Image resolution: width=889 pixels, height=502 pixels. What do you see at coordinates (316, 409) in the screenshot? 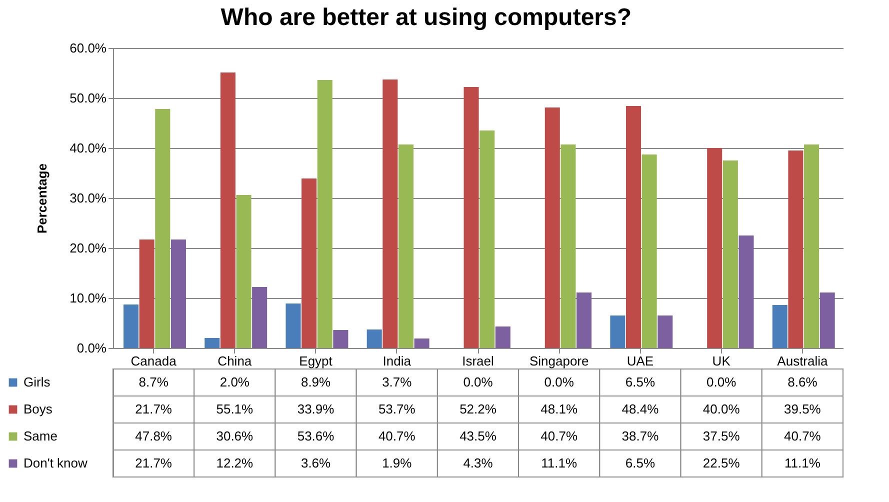
I see `data-label: 33.9%` at bounding box center [316, 409].